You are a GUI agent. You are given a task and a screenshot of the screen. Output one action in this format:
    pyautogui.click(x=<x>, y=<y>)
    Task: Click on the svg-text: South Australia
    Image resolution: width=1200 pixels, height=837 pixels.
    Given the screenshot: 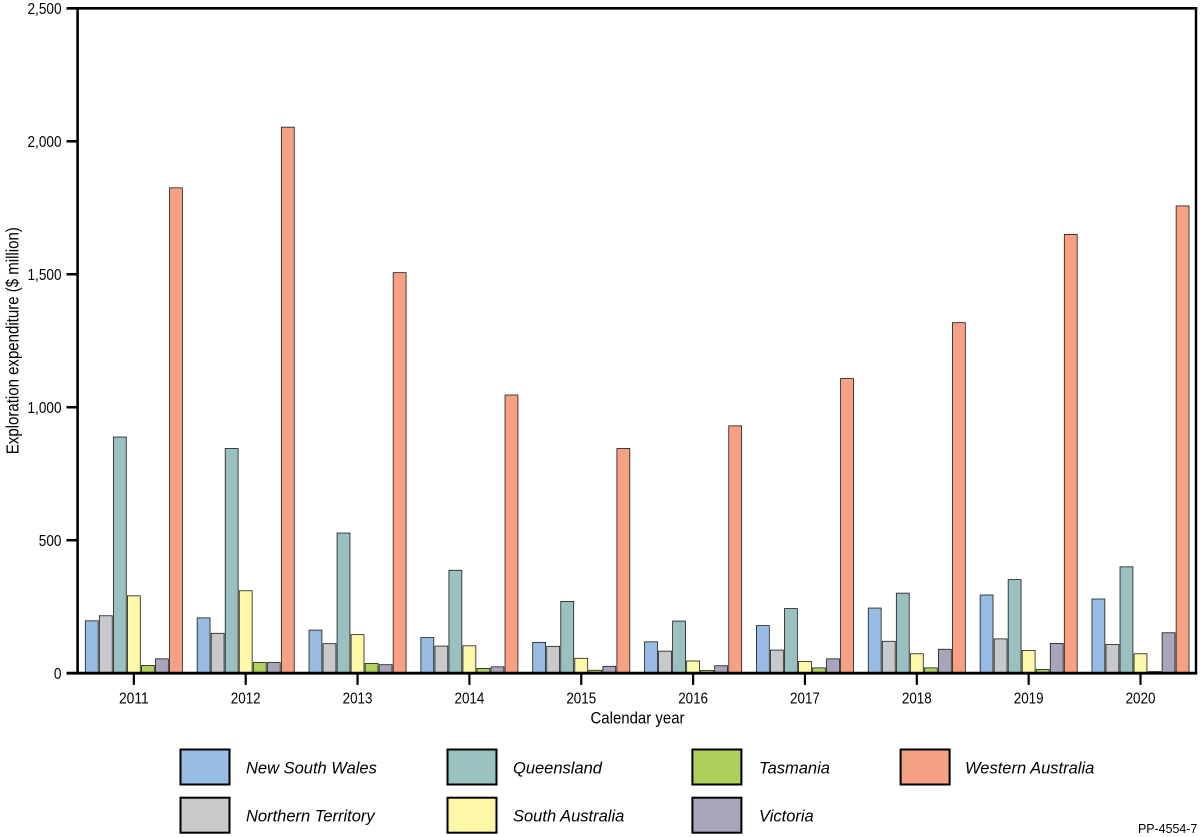 What is the action you would take?
    pyautogui.click(x=568, y=817)
    